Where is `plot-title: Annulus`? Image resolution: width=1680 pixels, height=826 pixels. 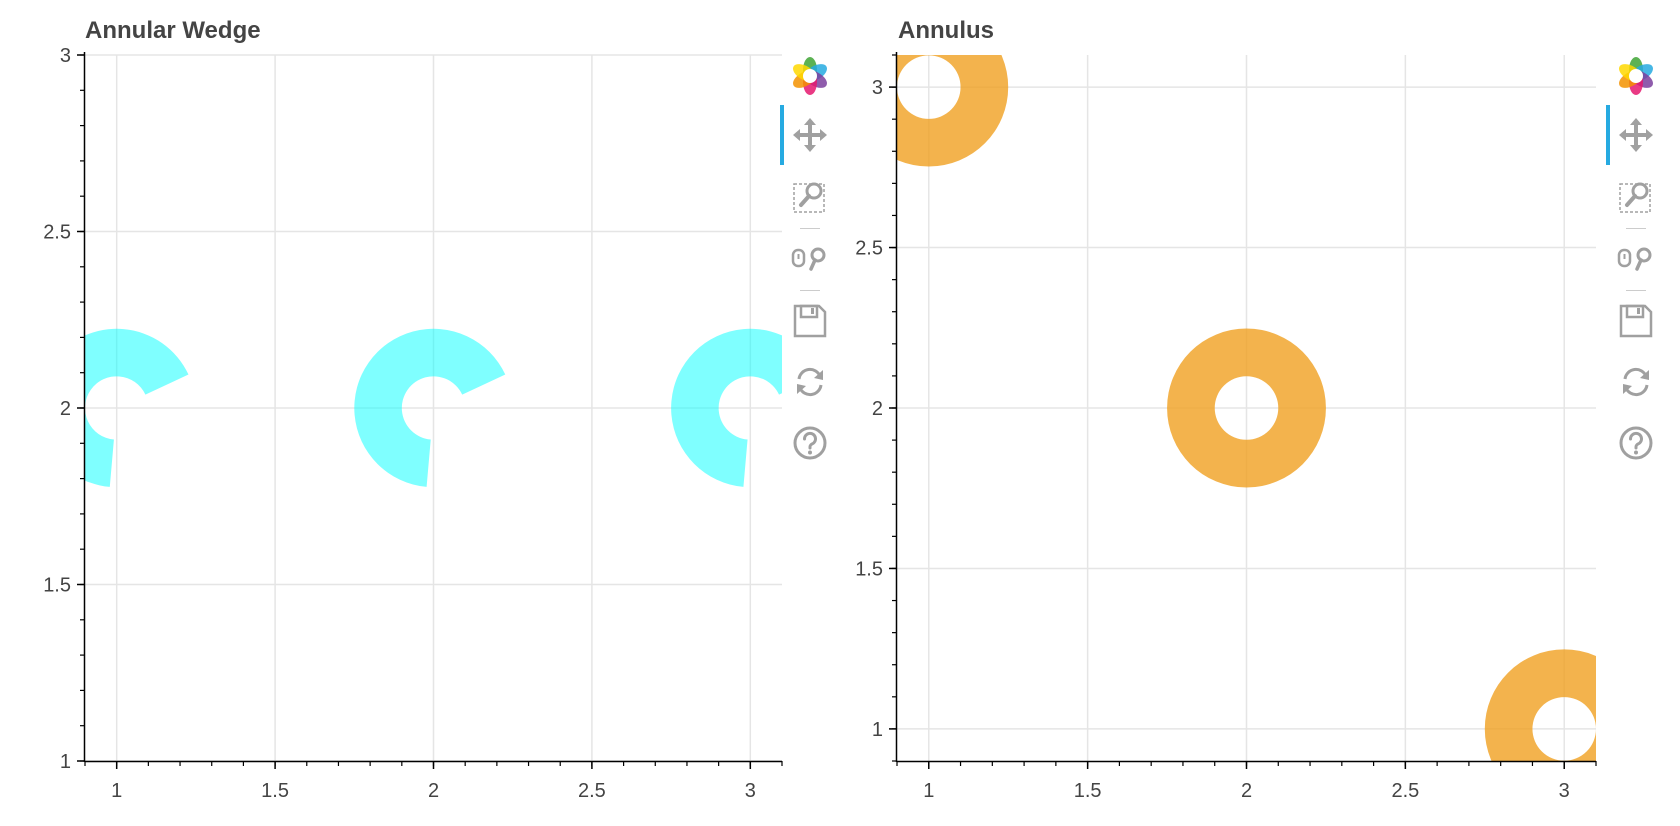
plot-title: Annulus is located at coordinates (946, 30).